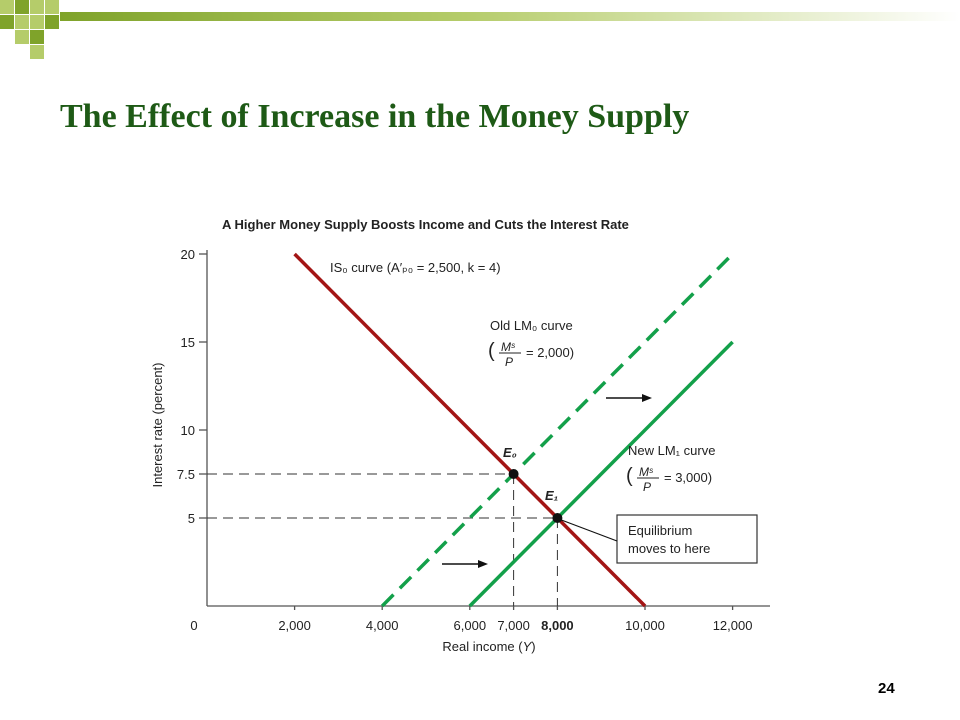 This screenshot has height=720, width=960. I want to click on y-tick-label: 15, so click(188, 342).